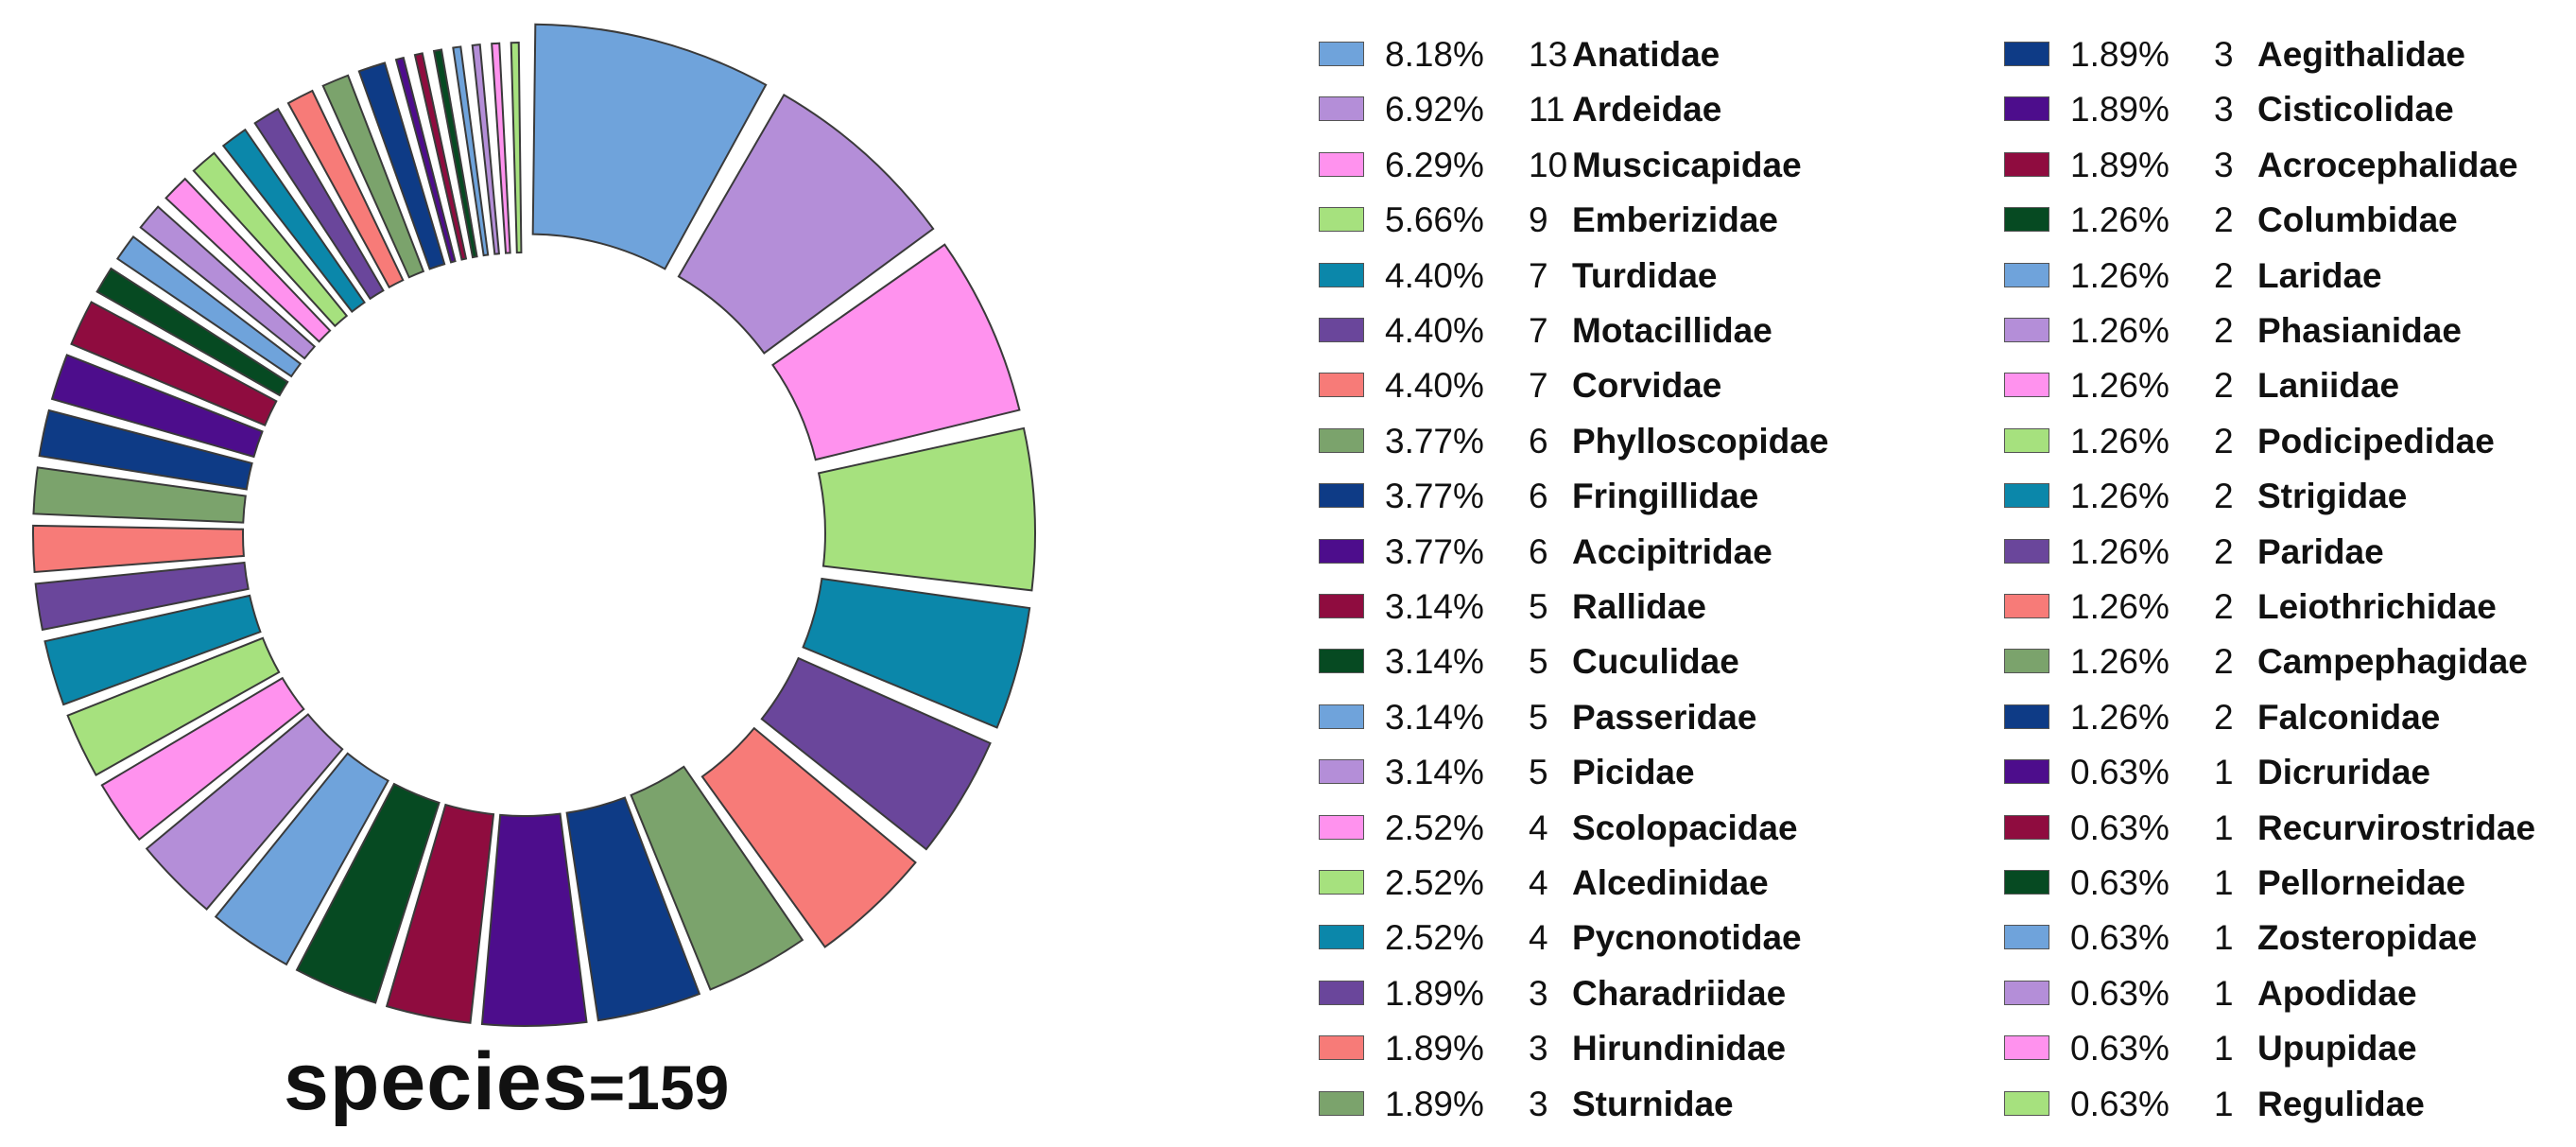 This screenshot has width=2576, height=1147. I want to click on species-total-label: species=159, so click(567, 1082).